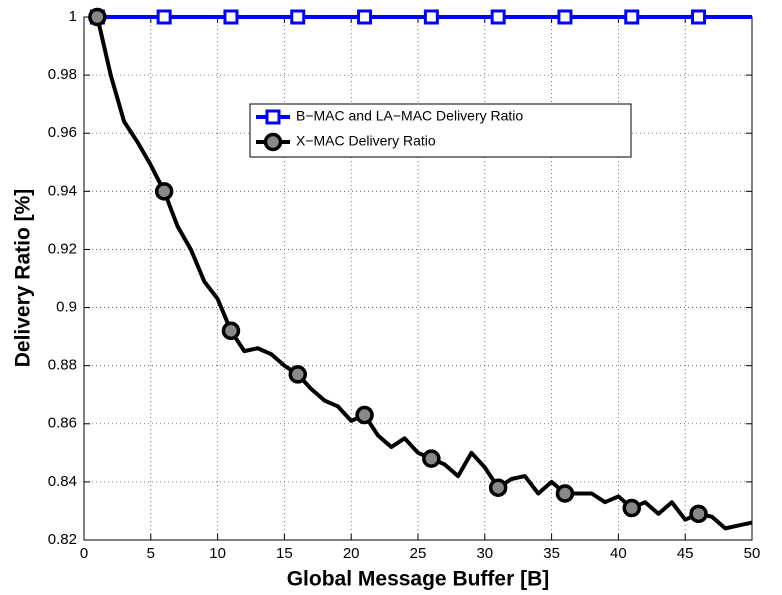 This screenshot has height=595, width=782. What do you see at coordinates (62, 481) in the screenshot?
I see `y-tick-label: 0.84` at bounding box center [62, 481].